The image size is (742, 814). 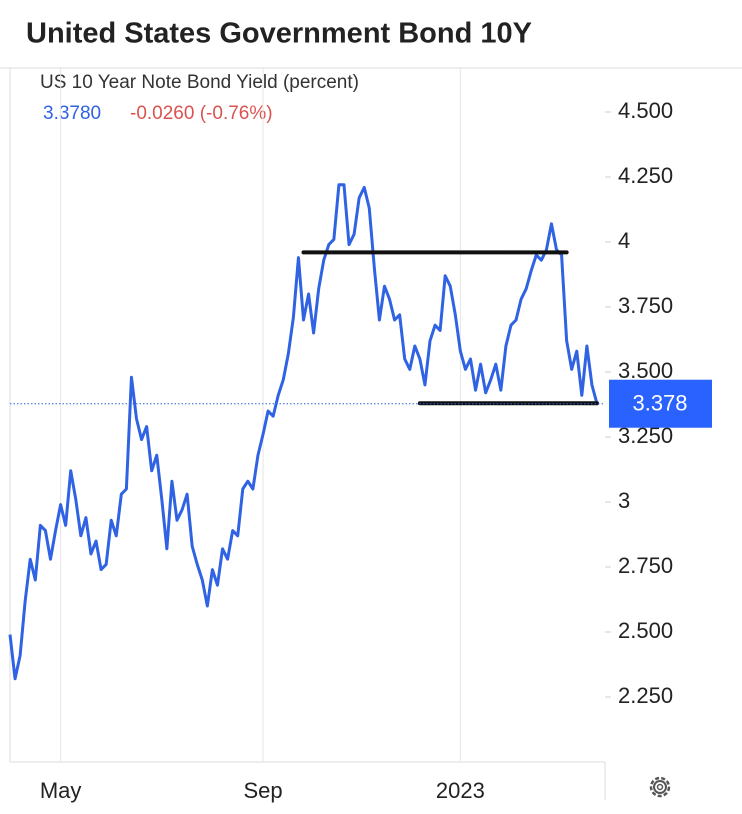 What do you see at coordinates (660, 787) in the screenshot?
I see `settings-icon` at bounding box center [660, 787].